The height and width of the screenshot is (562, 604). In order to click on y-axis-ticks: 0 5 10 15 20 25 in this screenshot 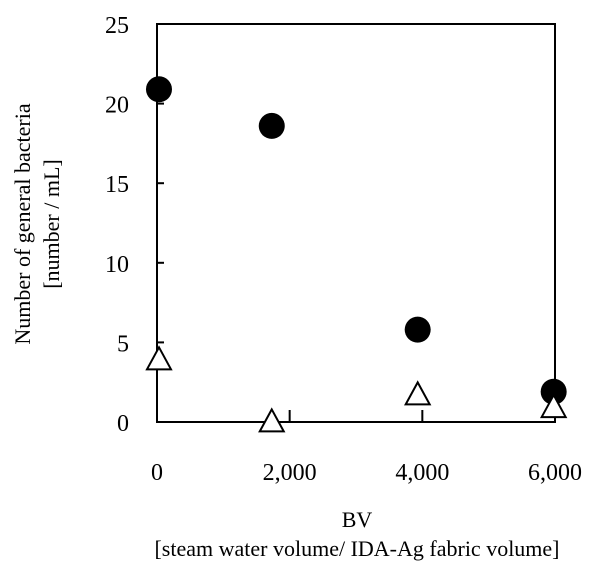, I will do `click(134, 225)`.